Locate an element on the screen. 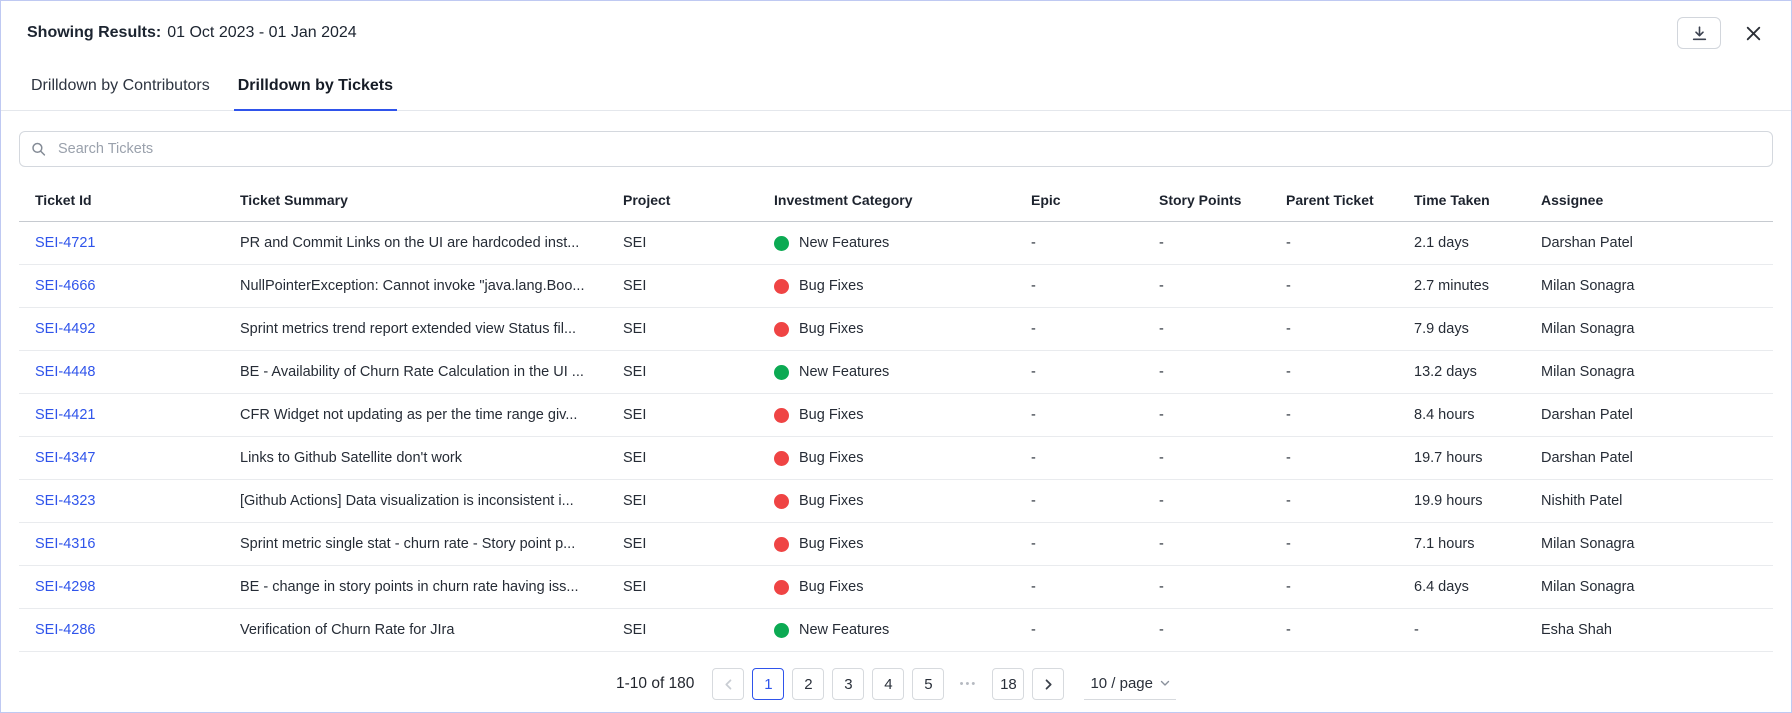  ticket-link: SEI-4721 is located at coordinates (65, 243).